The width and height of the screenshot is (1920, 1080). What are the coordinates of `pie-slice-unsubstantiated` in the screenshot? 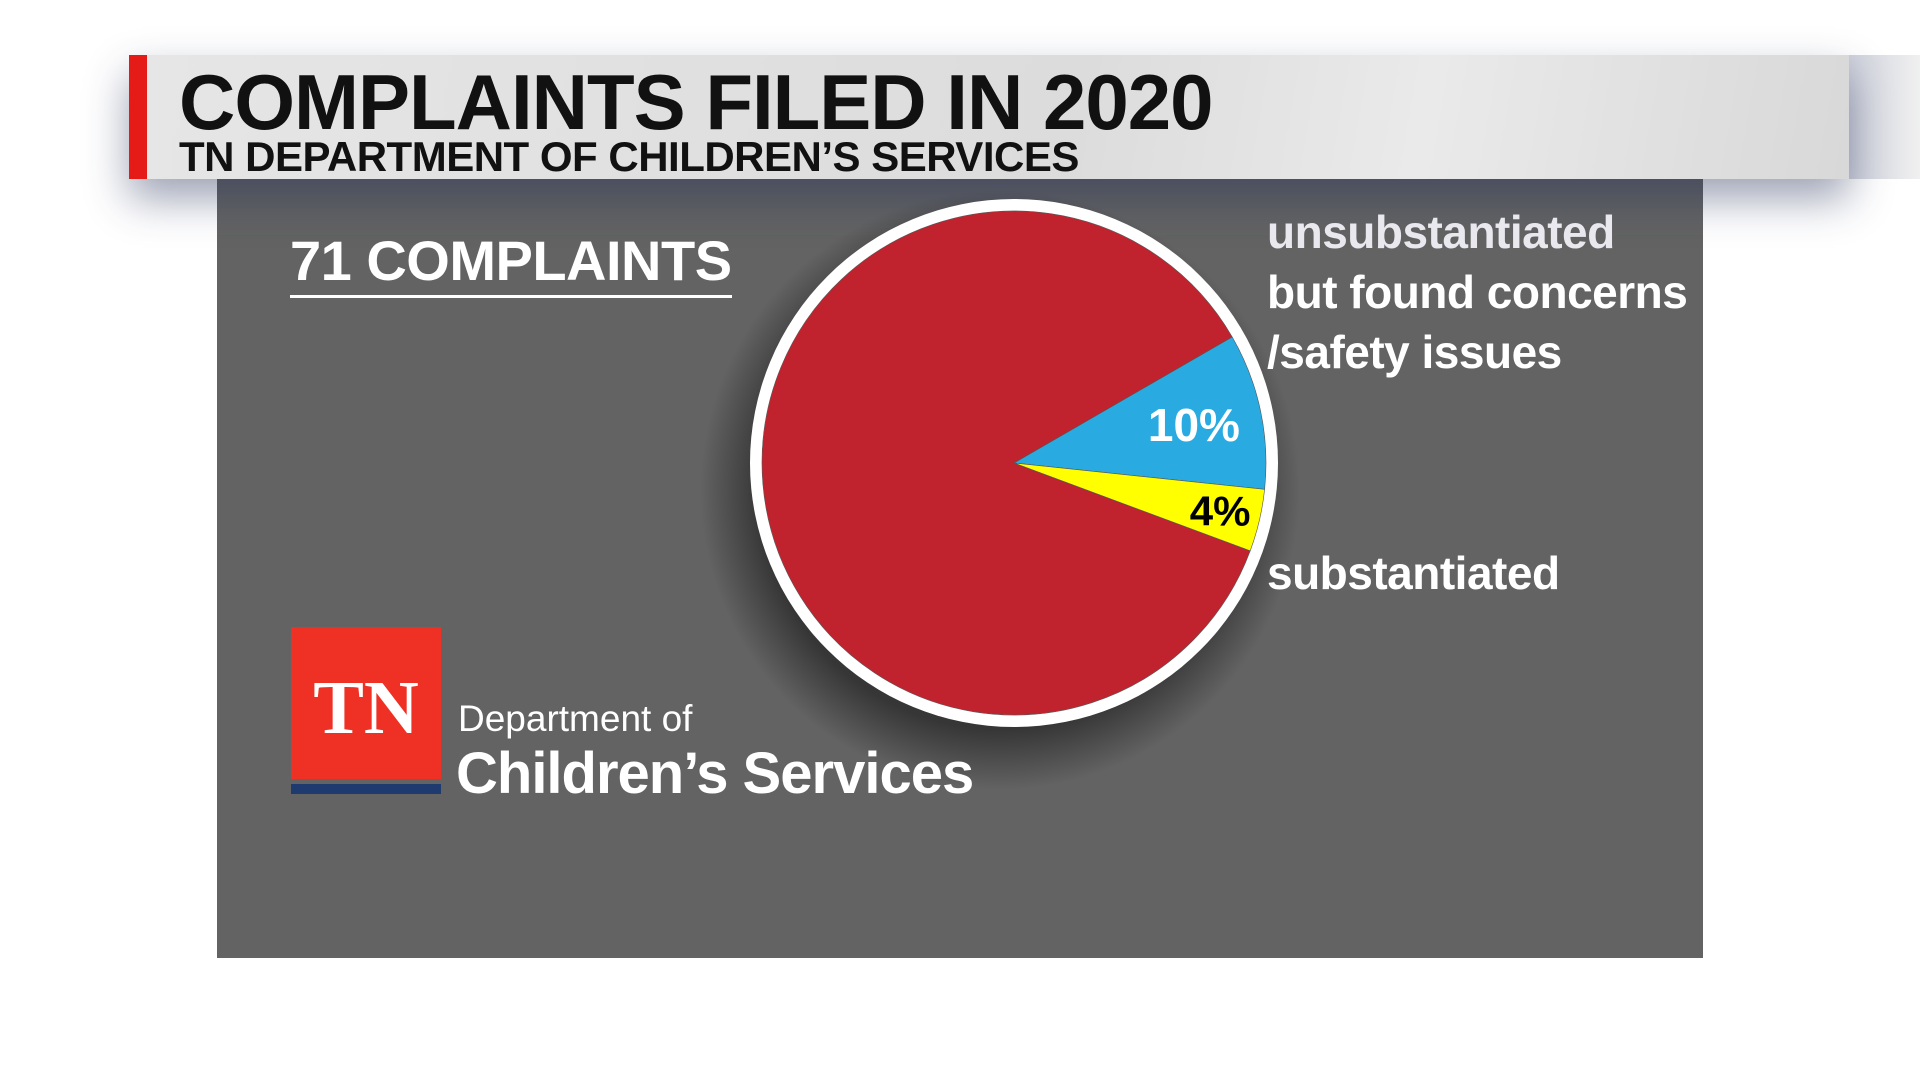 It's located at (1140, 413).